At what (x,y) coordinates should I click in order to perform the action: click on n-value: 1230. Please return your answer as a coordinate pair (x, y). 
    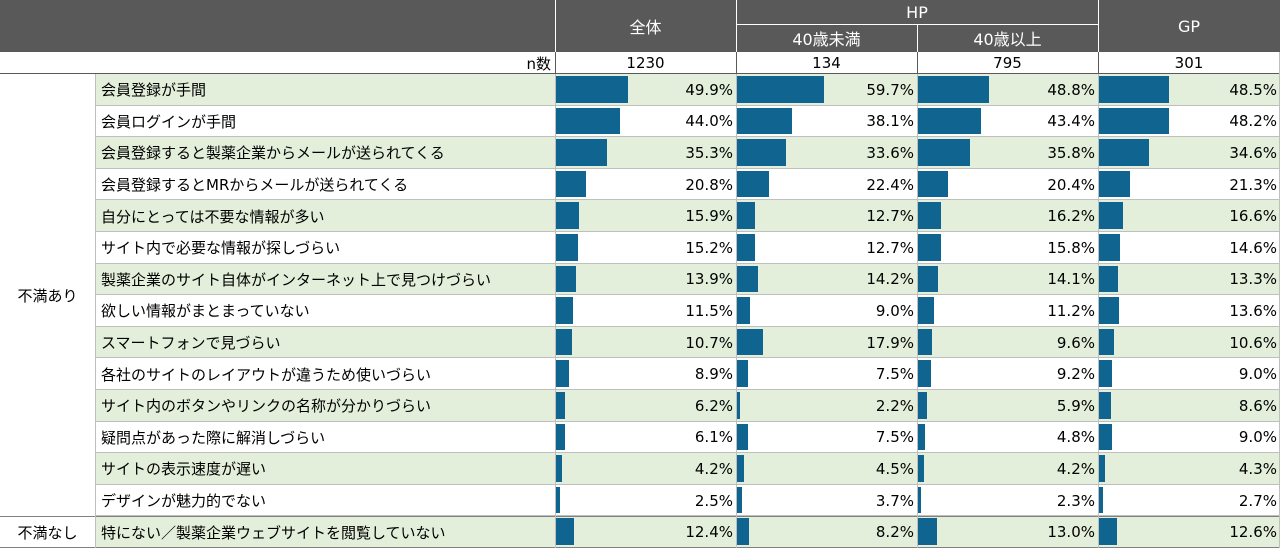
    Looking at the image, I should click on (645, 63).